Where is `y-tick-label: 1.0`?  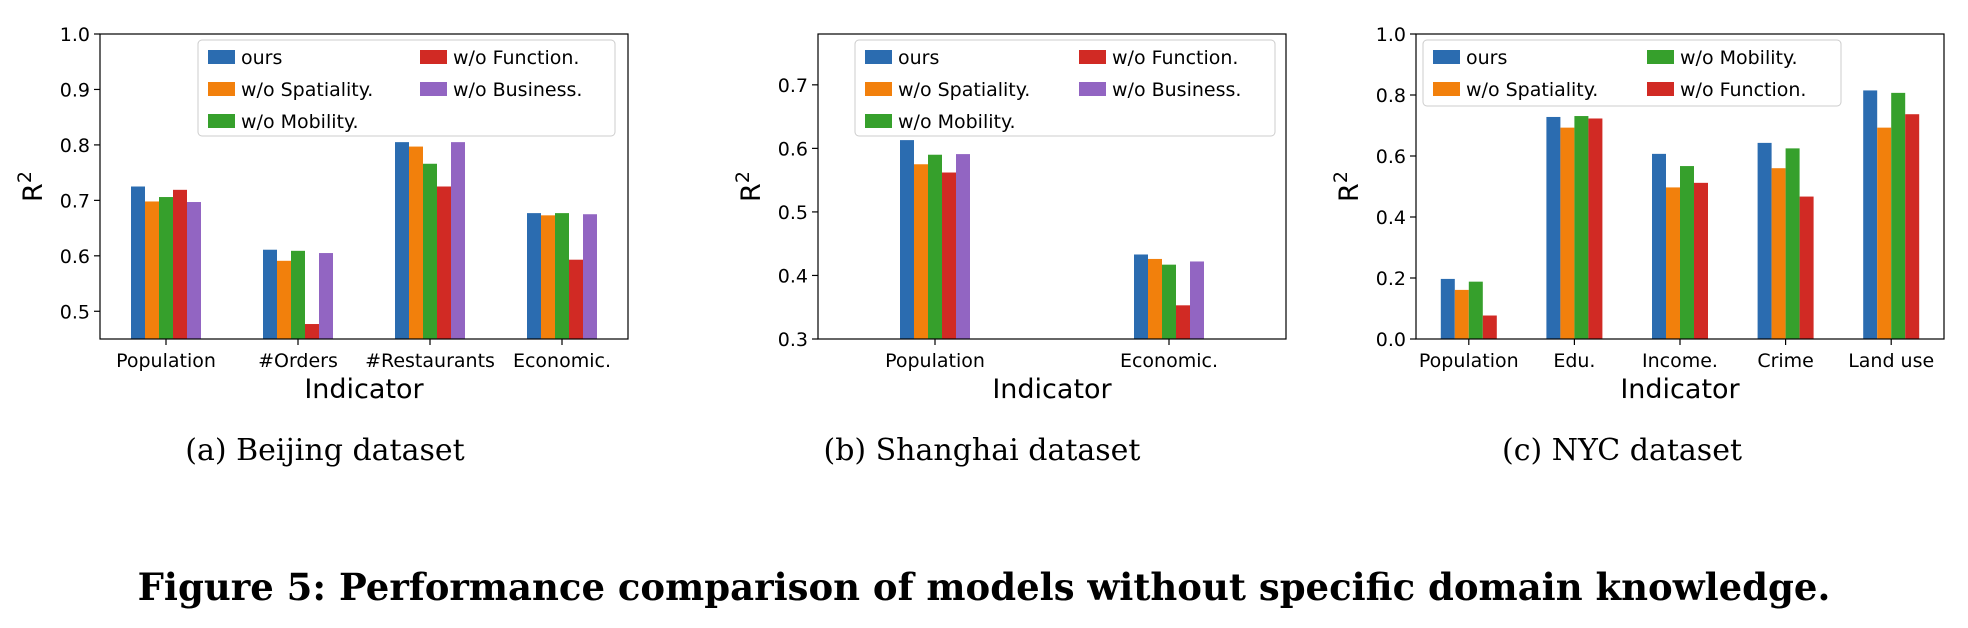 y-tick-label: 1.0 is located at coordinates (75, 35).